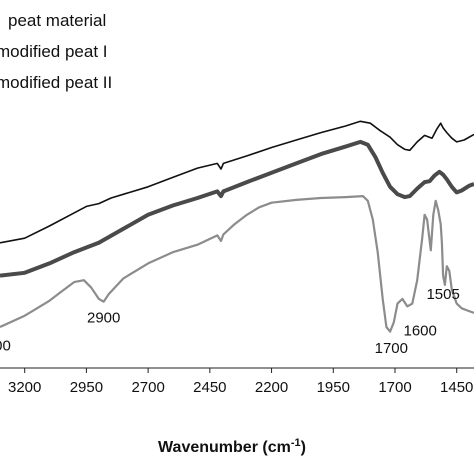  What do you see at coordinates (333, 387) in the screenshot?
I see `x-tick-label: 1950` at bounding box center [333, 387].